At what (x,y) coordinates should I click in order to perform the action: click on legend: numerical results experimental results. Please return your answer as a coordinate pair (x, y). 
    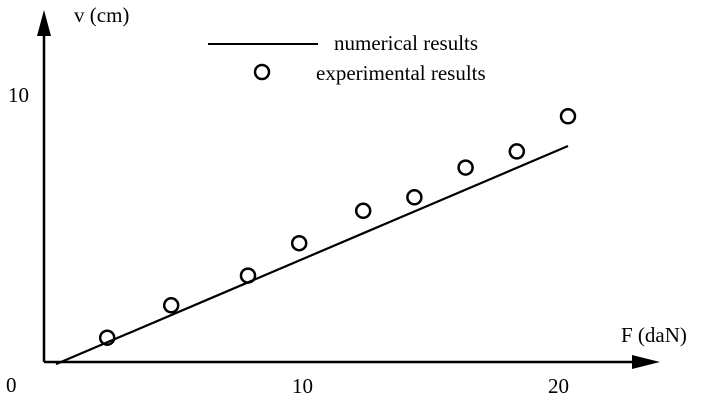
    Looking at the image, I should click on (347, 58).